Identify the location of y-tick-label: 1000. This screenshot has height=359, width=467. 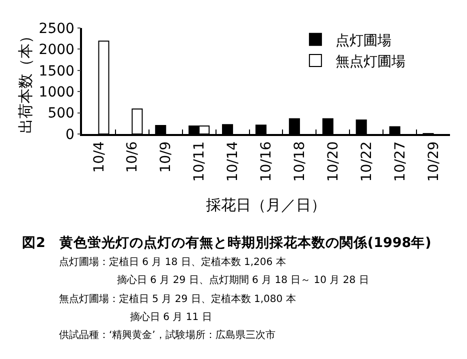
(56, 92).